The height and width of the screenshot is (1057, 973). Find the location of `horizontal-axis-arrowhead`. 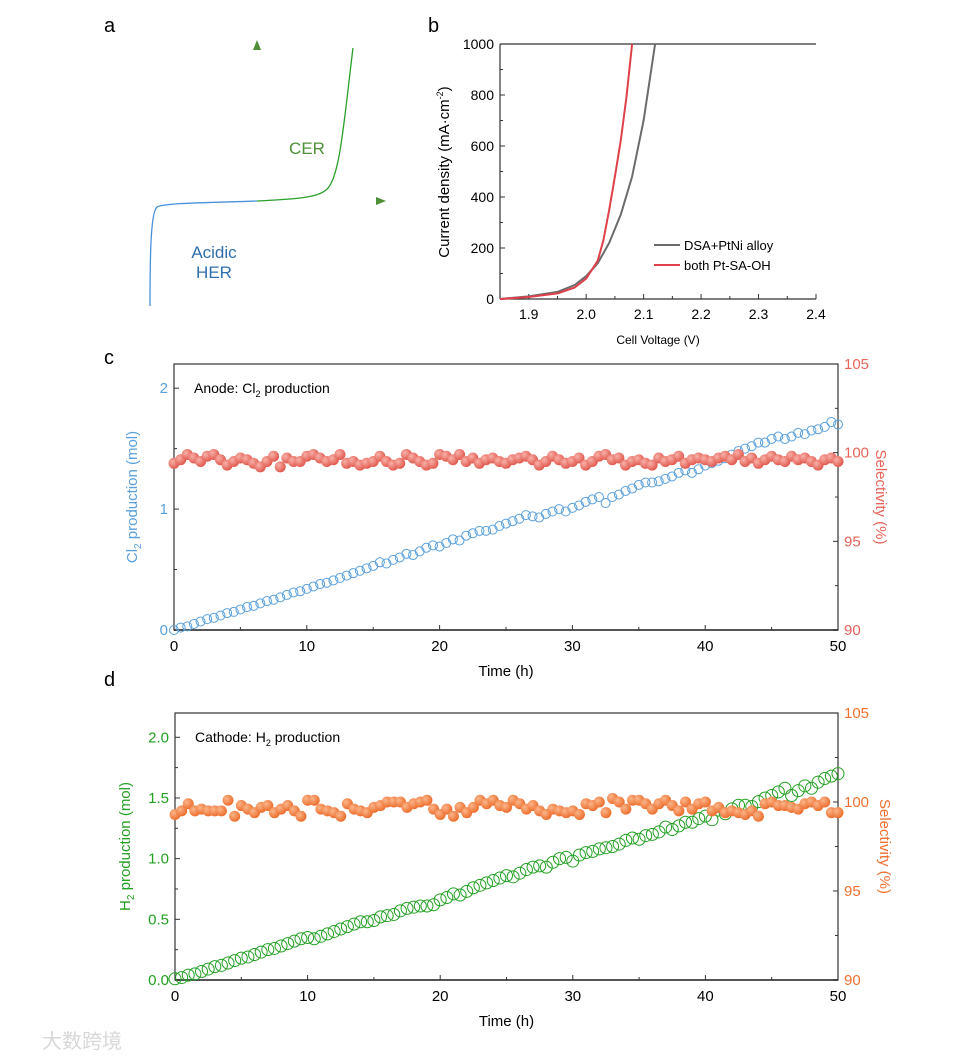

horizontal-axis-arrowhead is located at coordinates (381, 201).